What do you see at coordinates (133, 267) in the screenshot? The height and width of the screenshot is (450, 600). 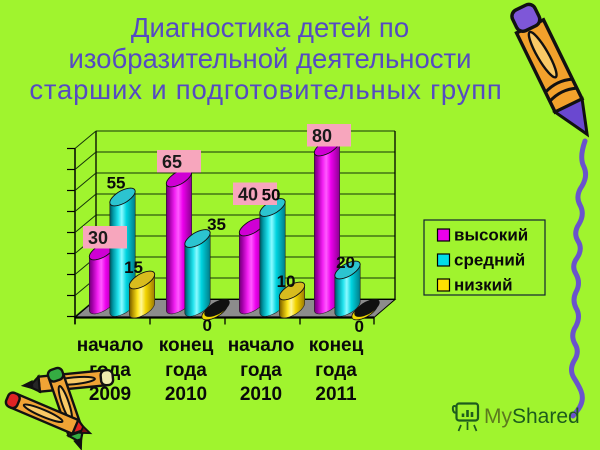 I see `svg-text: 15` at bounding box center [133, 267].